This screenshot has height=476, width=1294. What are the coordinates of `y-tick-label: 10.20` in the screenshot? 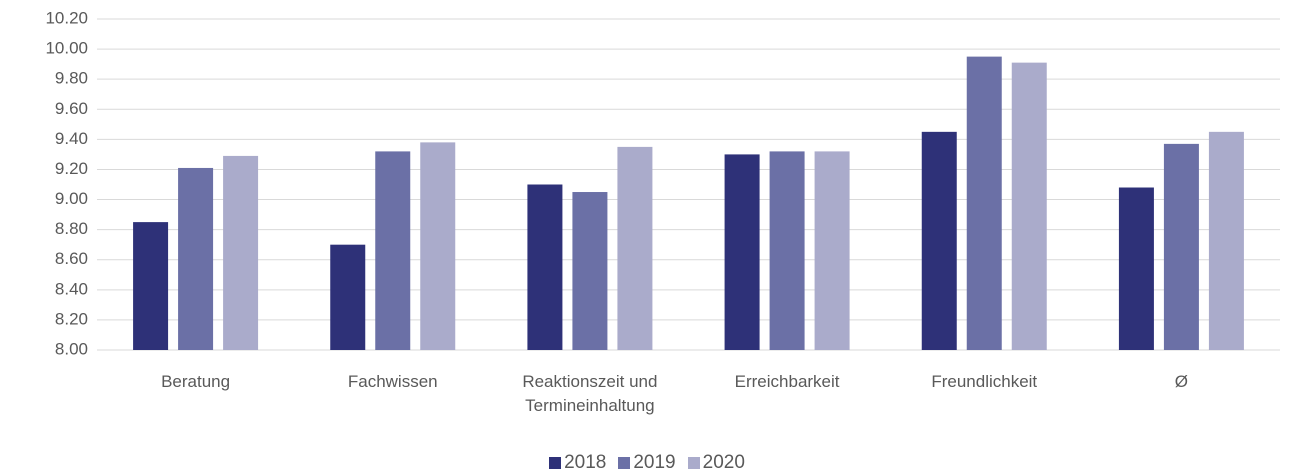 It's located at (66, 17).